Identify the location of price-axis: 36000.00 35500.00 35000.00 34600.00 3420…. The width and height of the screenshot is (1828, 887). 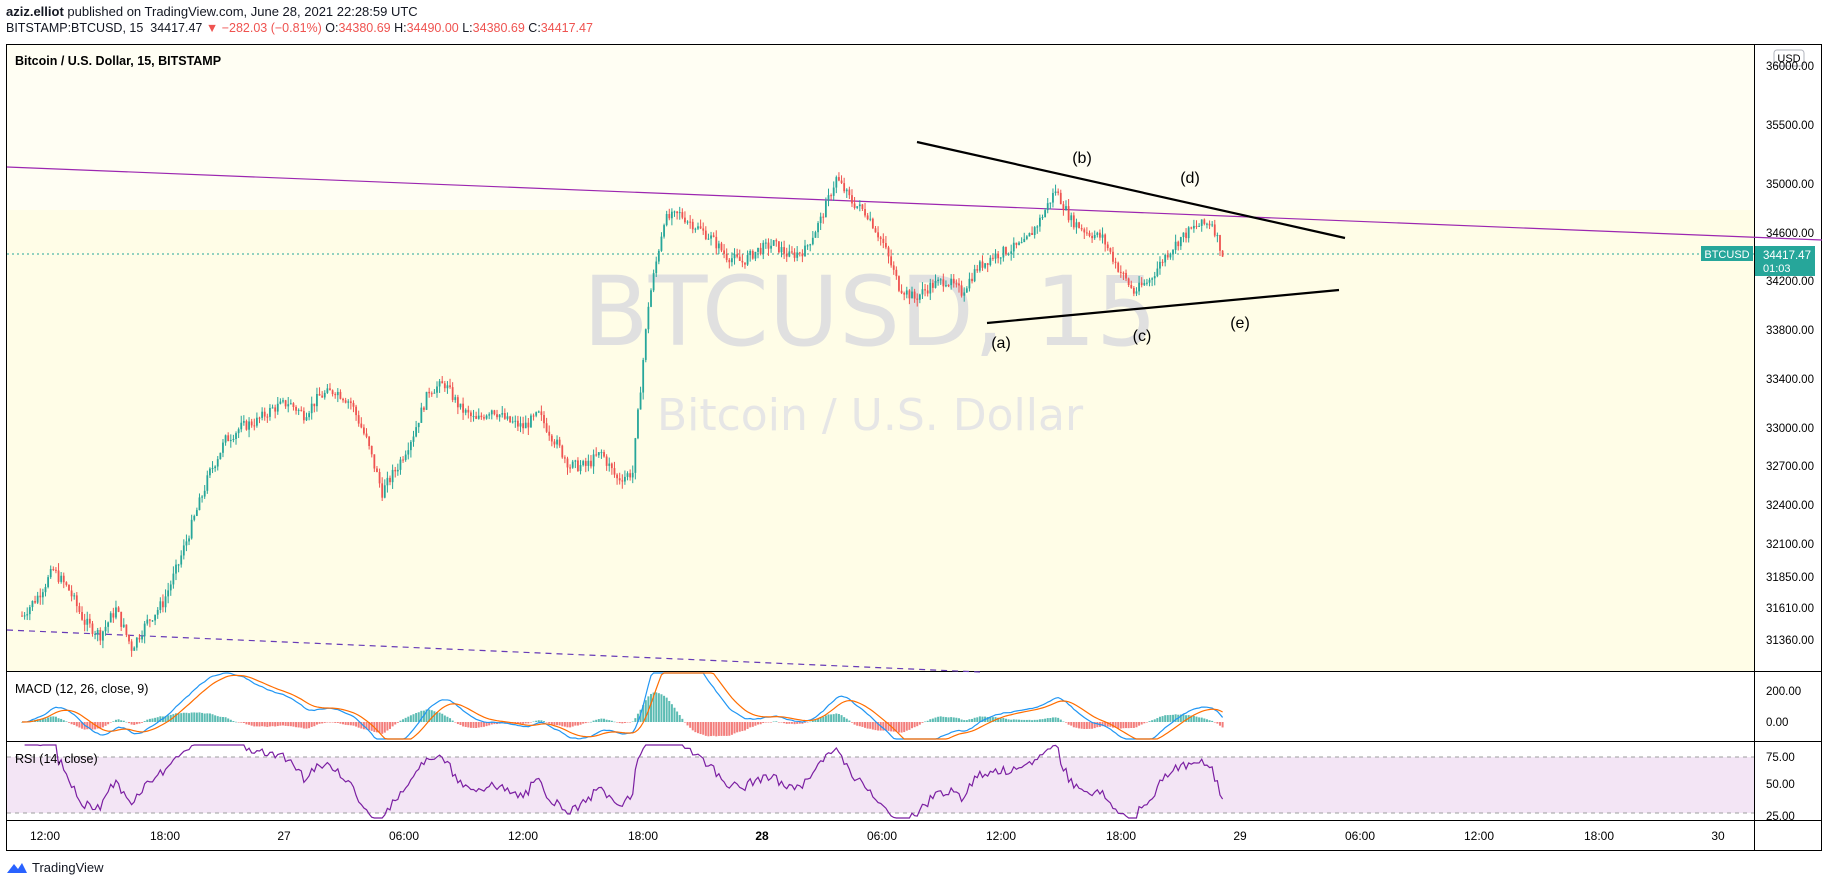
(1790, 442).